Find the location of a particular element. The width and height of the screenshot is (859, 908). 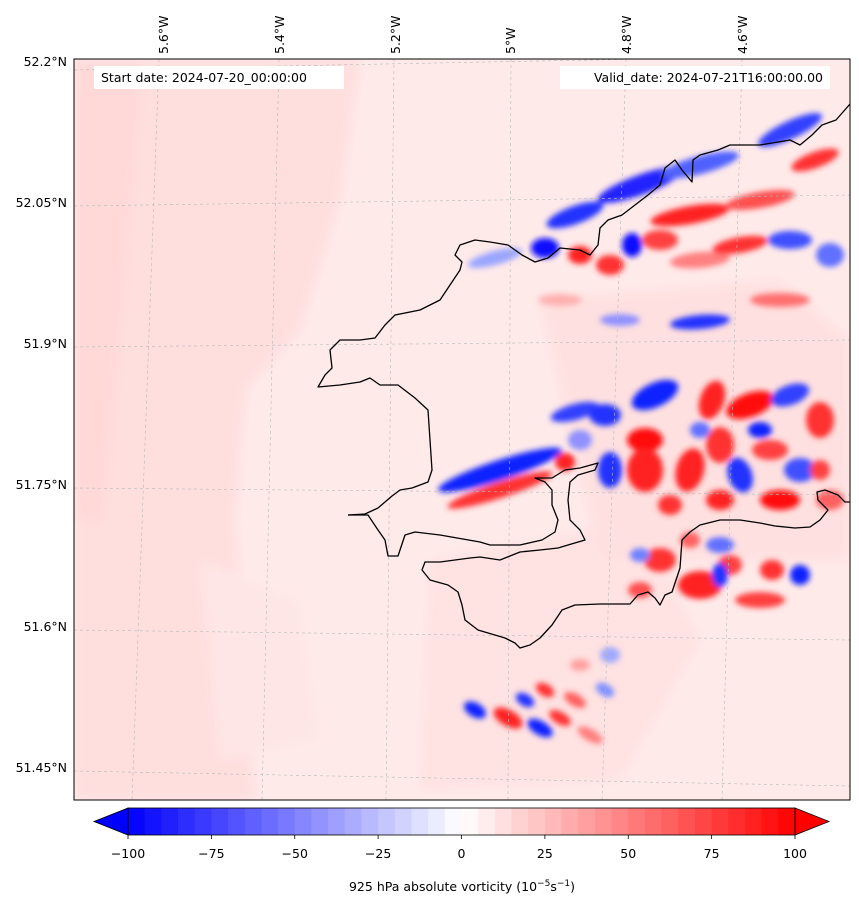

colorbar-extend-high is located at coordinates (812, 821).